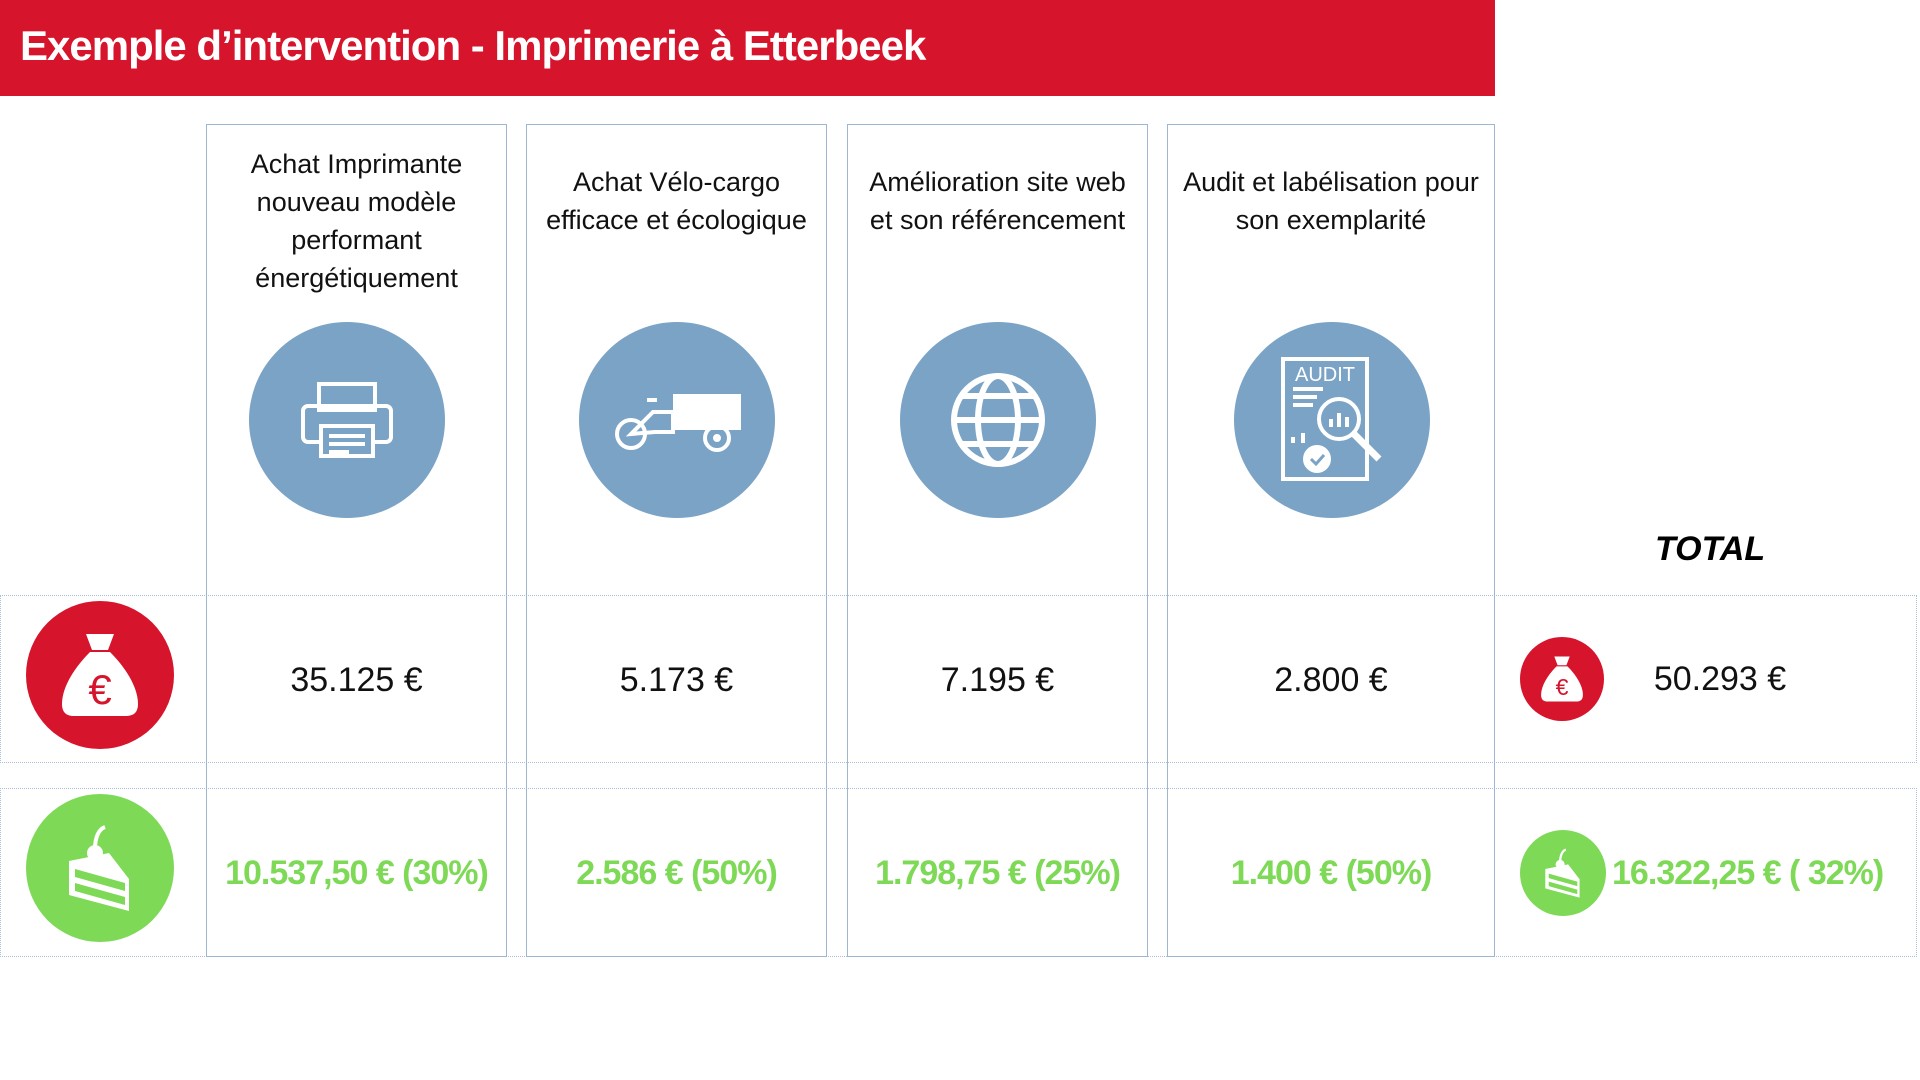 The image size is (1920, 1080). Describe the element at coordinates (676, 679) in the screenshot. I see `cost-value: 5.173 €` at that location.